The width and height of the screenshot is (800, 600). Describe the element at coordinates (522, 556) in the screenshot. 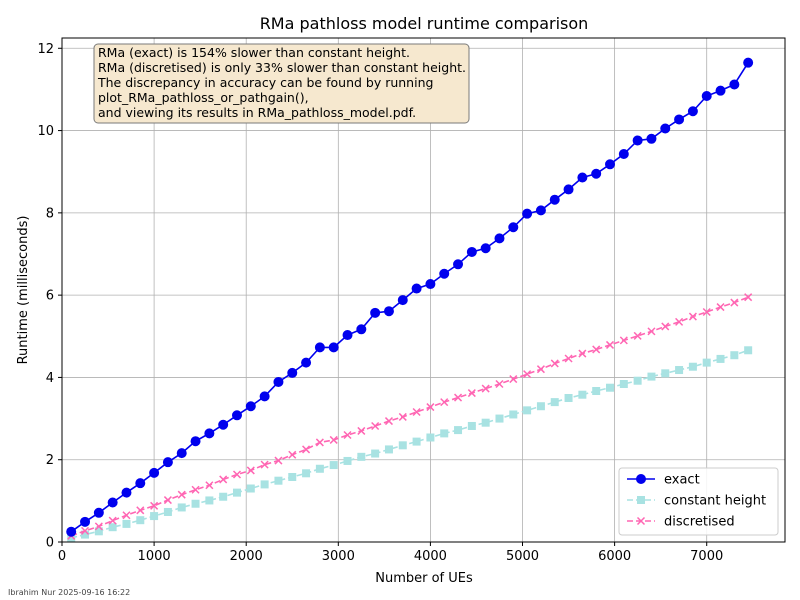

I see `x-tick-label: 5000` at that location.